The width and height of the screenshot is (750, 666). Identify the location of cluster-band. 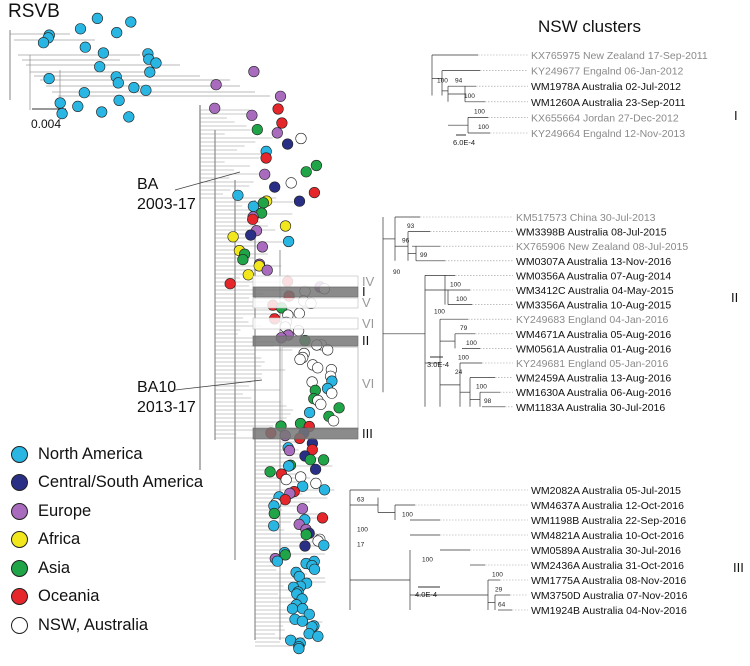
(305, 323).